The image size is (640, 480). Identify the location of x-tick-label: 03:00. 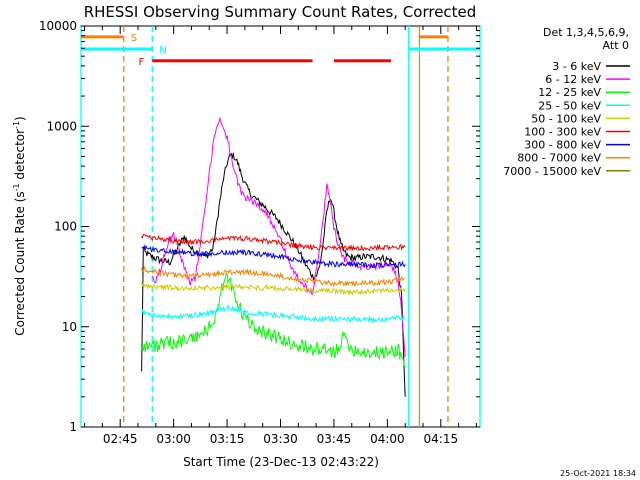
(173, 439).